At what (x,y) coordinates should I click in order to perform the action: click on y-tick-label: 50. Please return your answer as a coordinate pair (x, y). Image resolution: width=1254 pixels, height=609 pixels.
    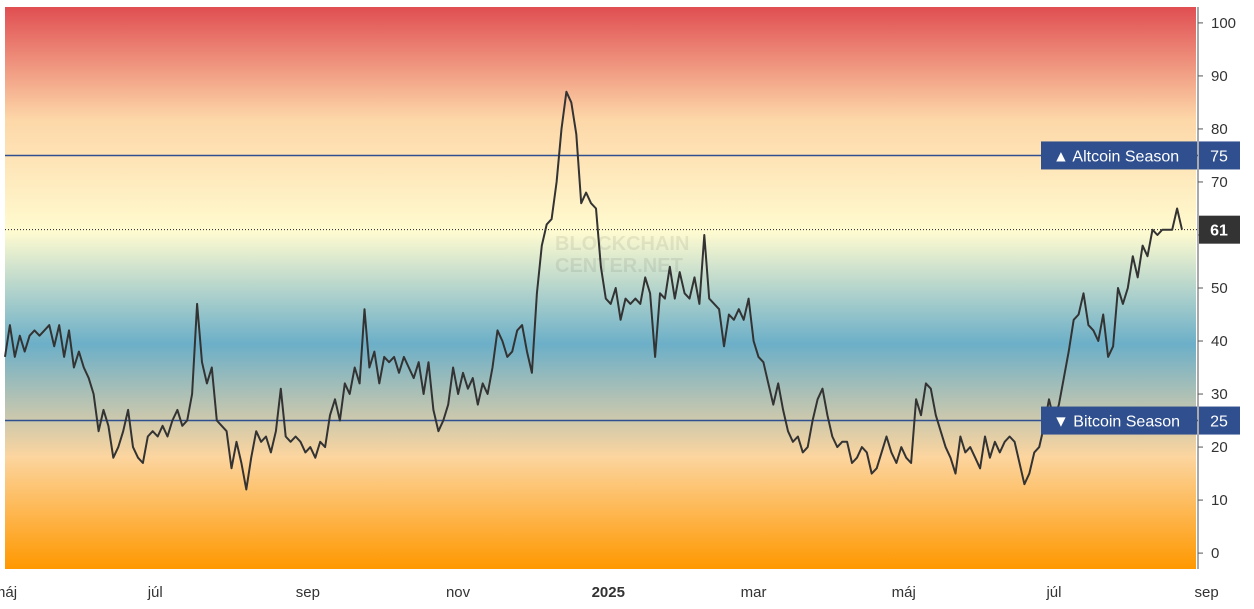
    Looking at the image, I should click on (1219, 288).